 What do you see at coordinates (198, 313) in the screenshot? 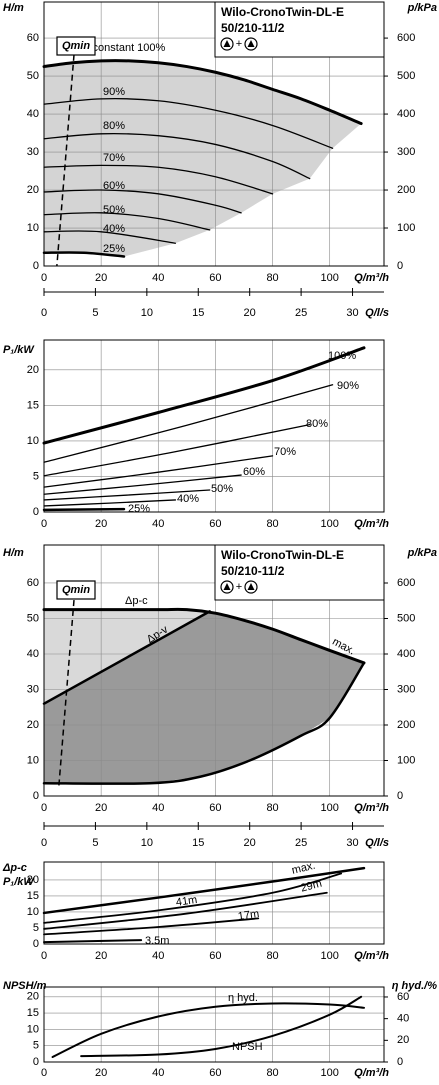
I see `x2-tick-label: 15` at bounding box center [198, 313].